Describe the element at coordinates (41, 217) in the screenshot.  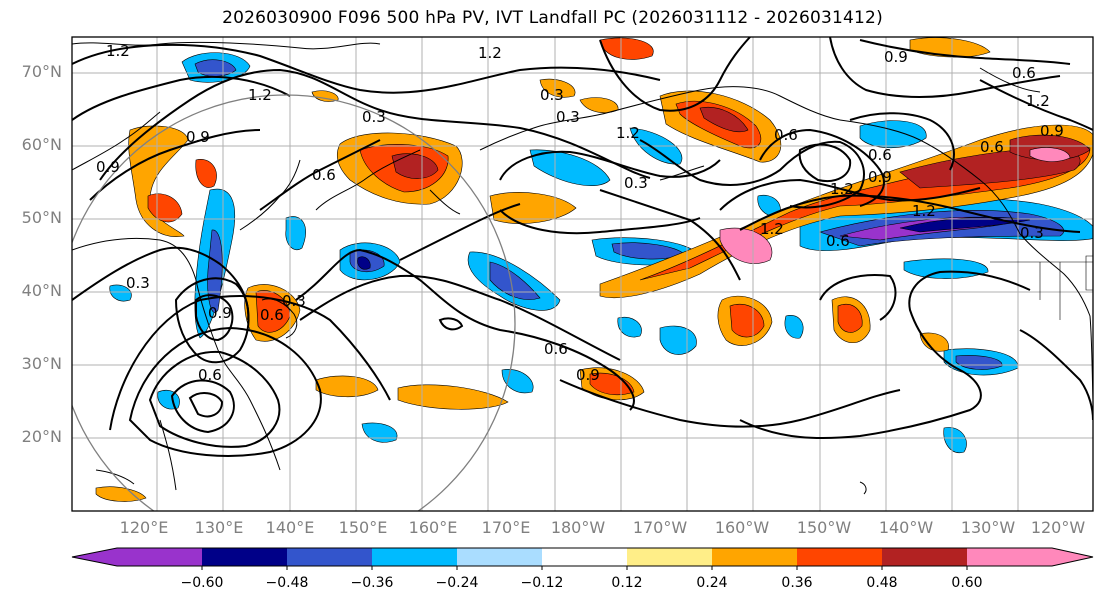
I see `lat-label: 50°N` at that location.